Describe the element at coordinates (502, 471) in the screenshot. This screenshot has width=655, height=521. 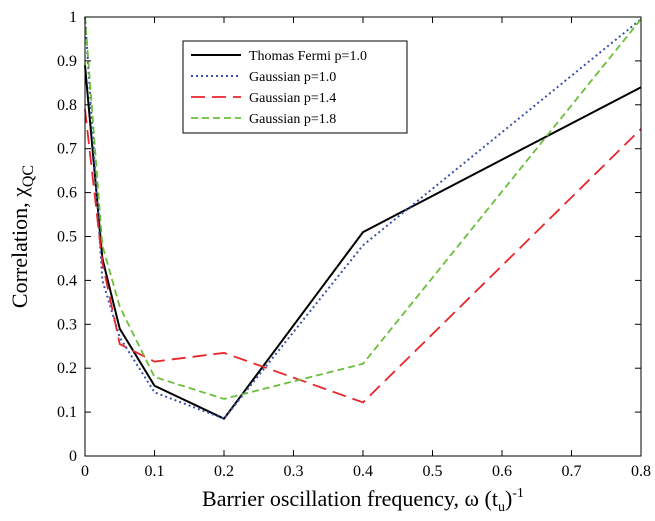
I see `x-tick-label: 0.6` at that location.